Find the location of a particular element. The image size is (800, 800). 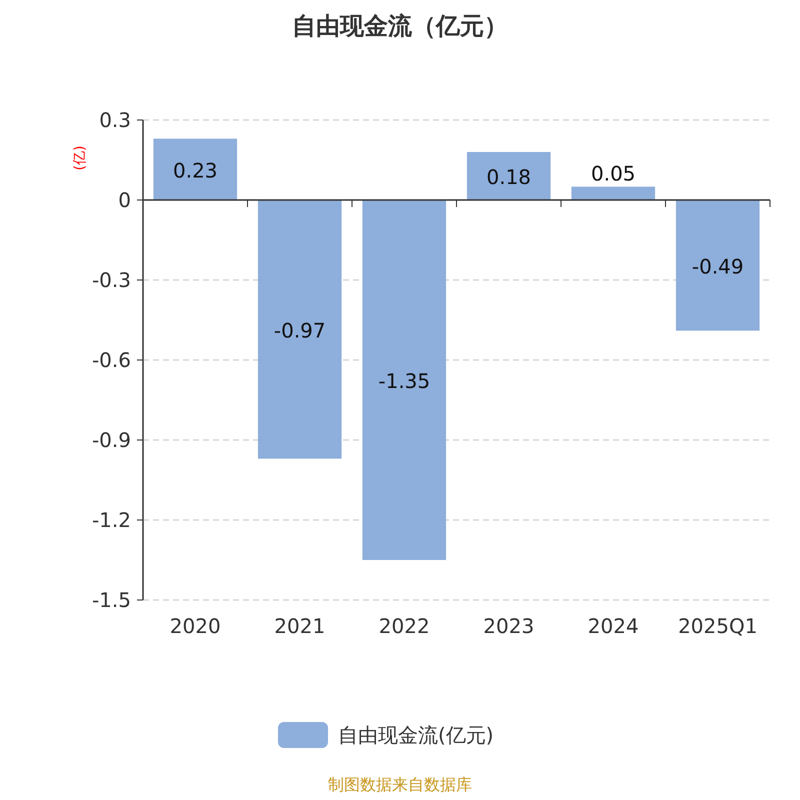

data-label: -0.49 is located at coordinates (718, 266).